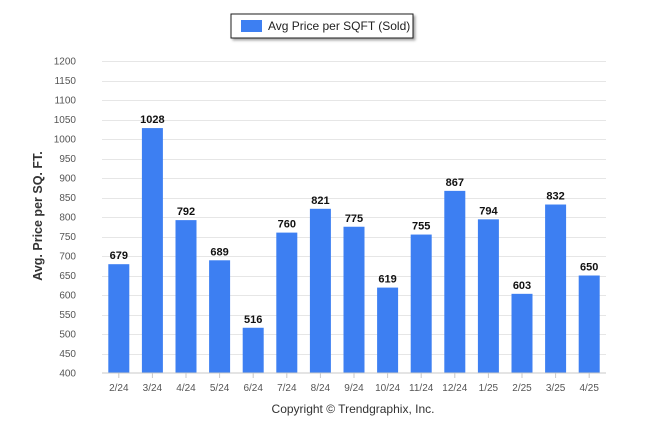 The height and width of the screenshot is (434, 646). I want to click on data-label: 792, so click(186, 212).